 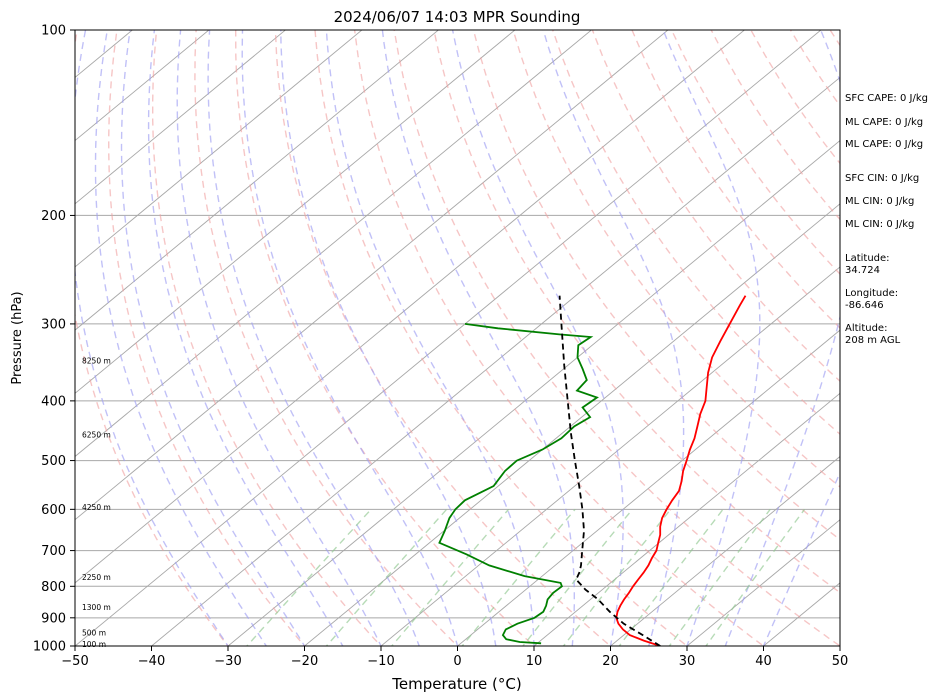 I want to click on x-tick-label: 0, so click(x=457, y=661).